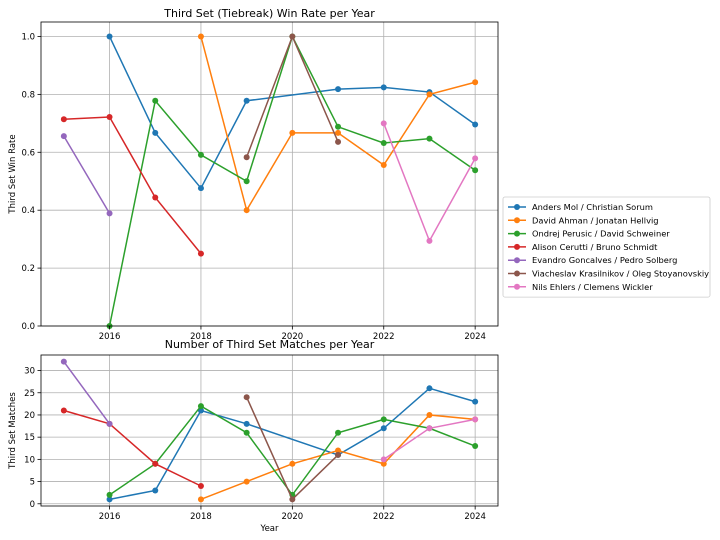  Describe the element at coordinates (293, 337) in the screenshot. I see `panel1-x-tick-label: 2020` at that location.